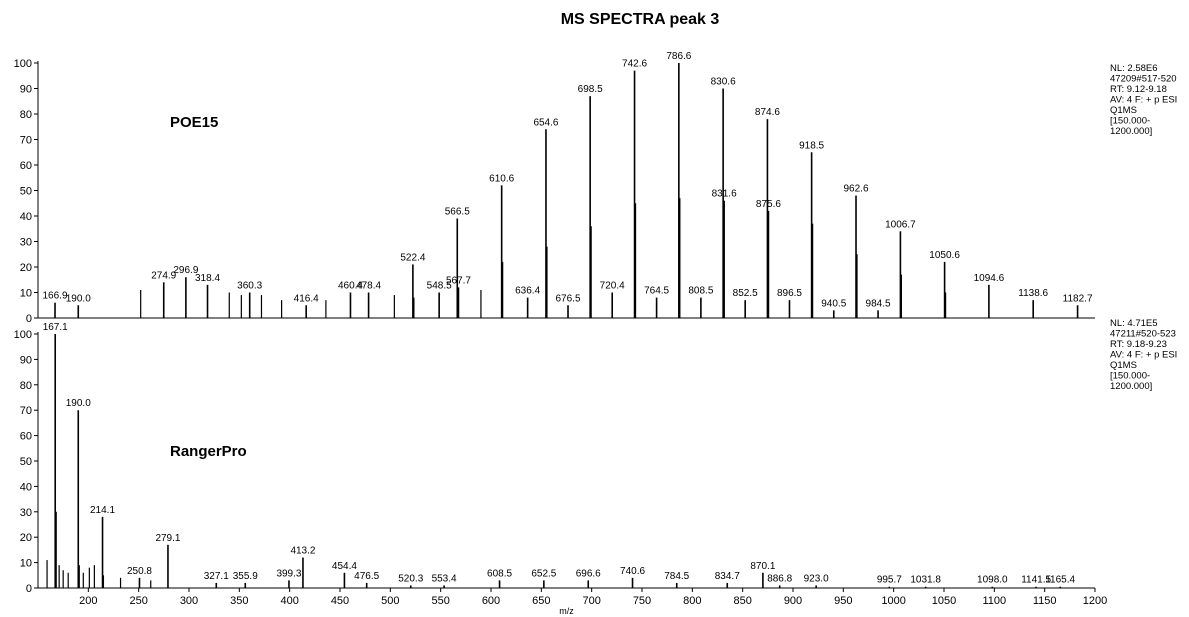 The width and height of the screenshot is (1189, 617). What do you see at coordinates (366, 576) in the screenshot?
I see `peak-label: 476.5` at bounding box center [366, 576].